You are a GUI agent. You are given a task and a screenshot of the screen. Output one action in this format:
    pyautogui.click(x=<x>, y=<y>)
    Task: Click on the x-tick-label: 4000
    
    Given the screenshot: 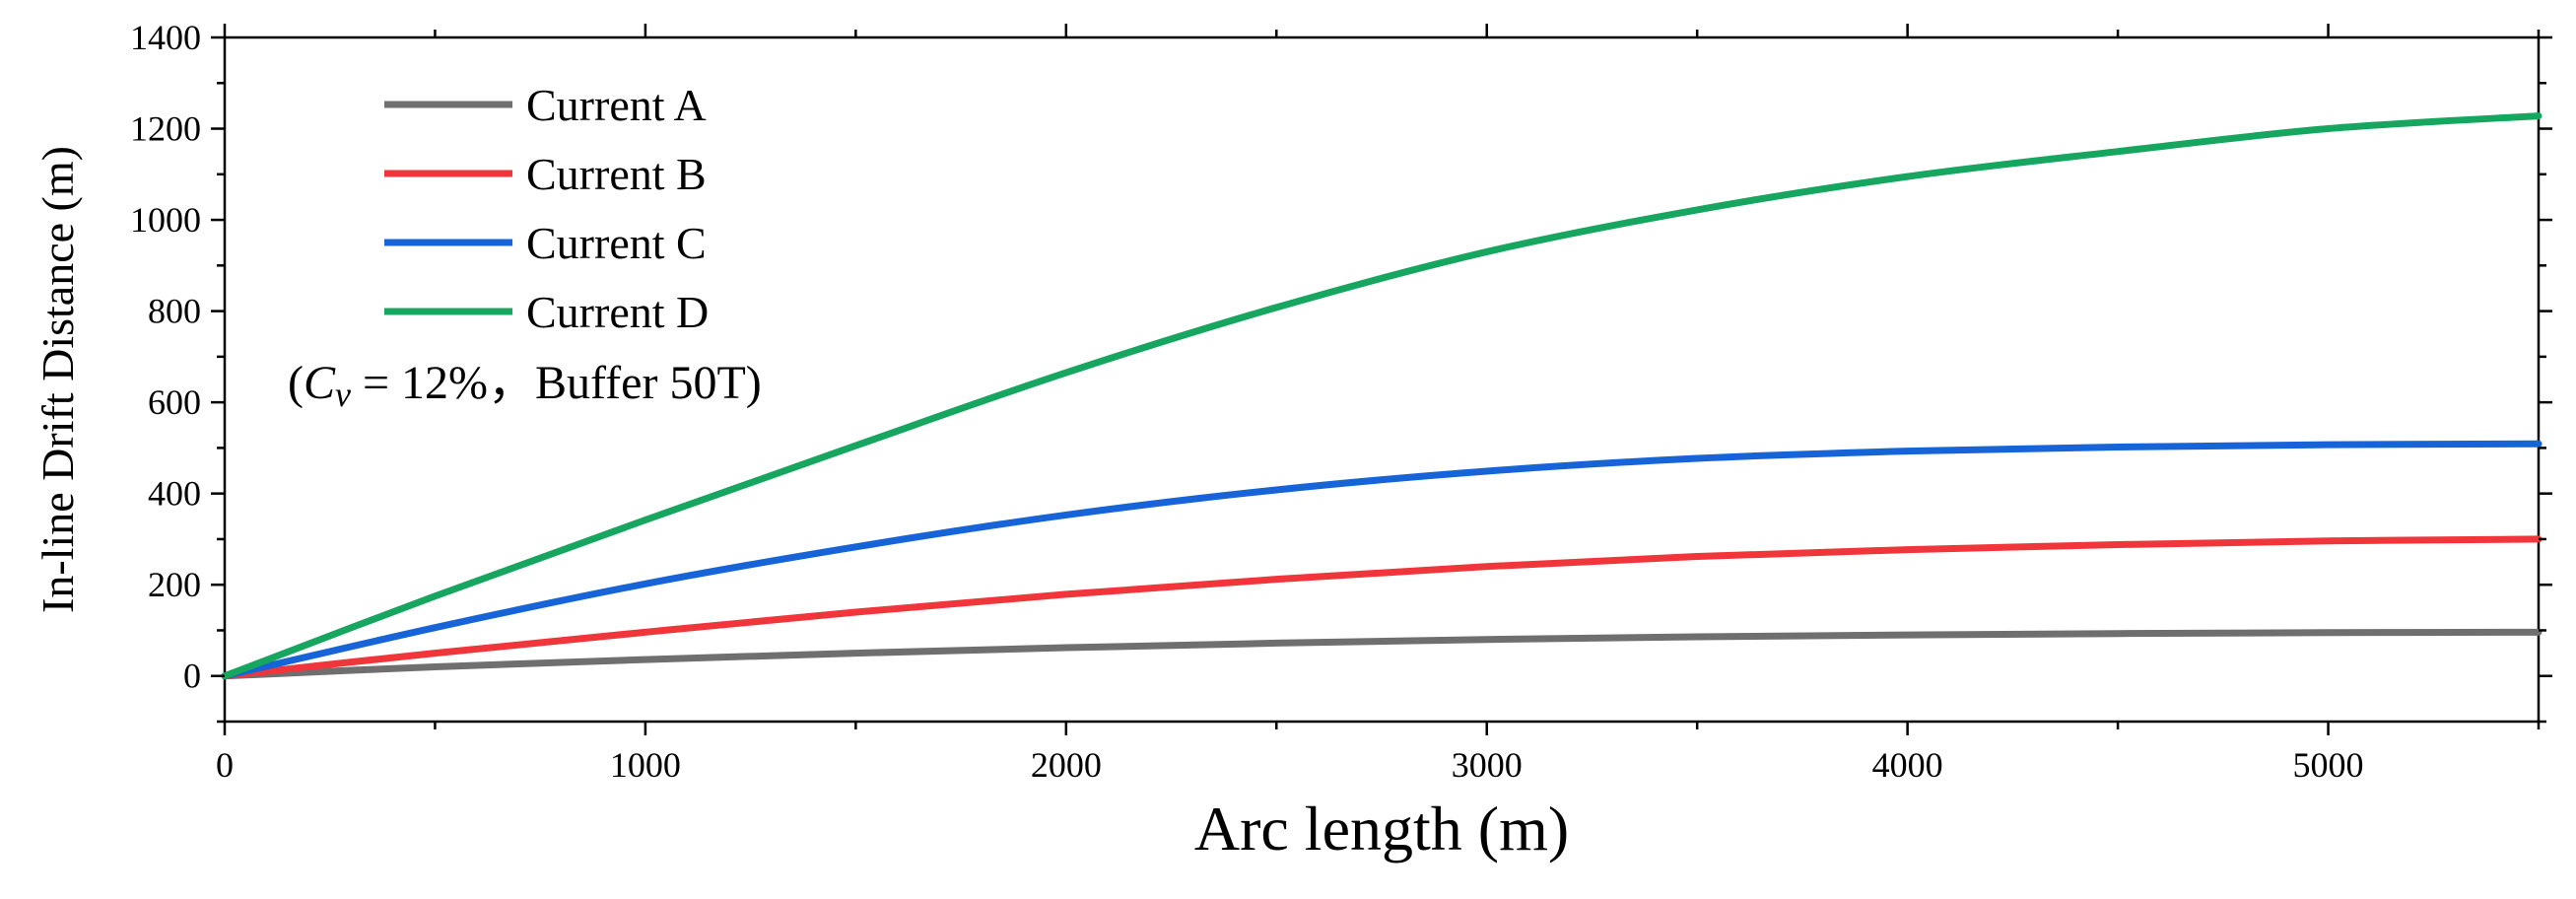 What is the action you would take?
    pyautogui.click(x=1907, y=765)
    